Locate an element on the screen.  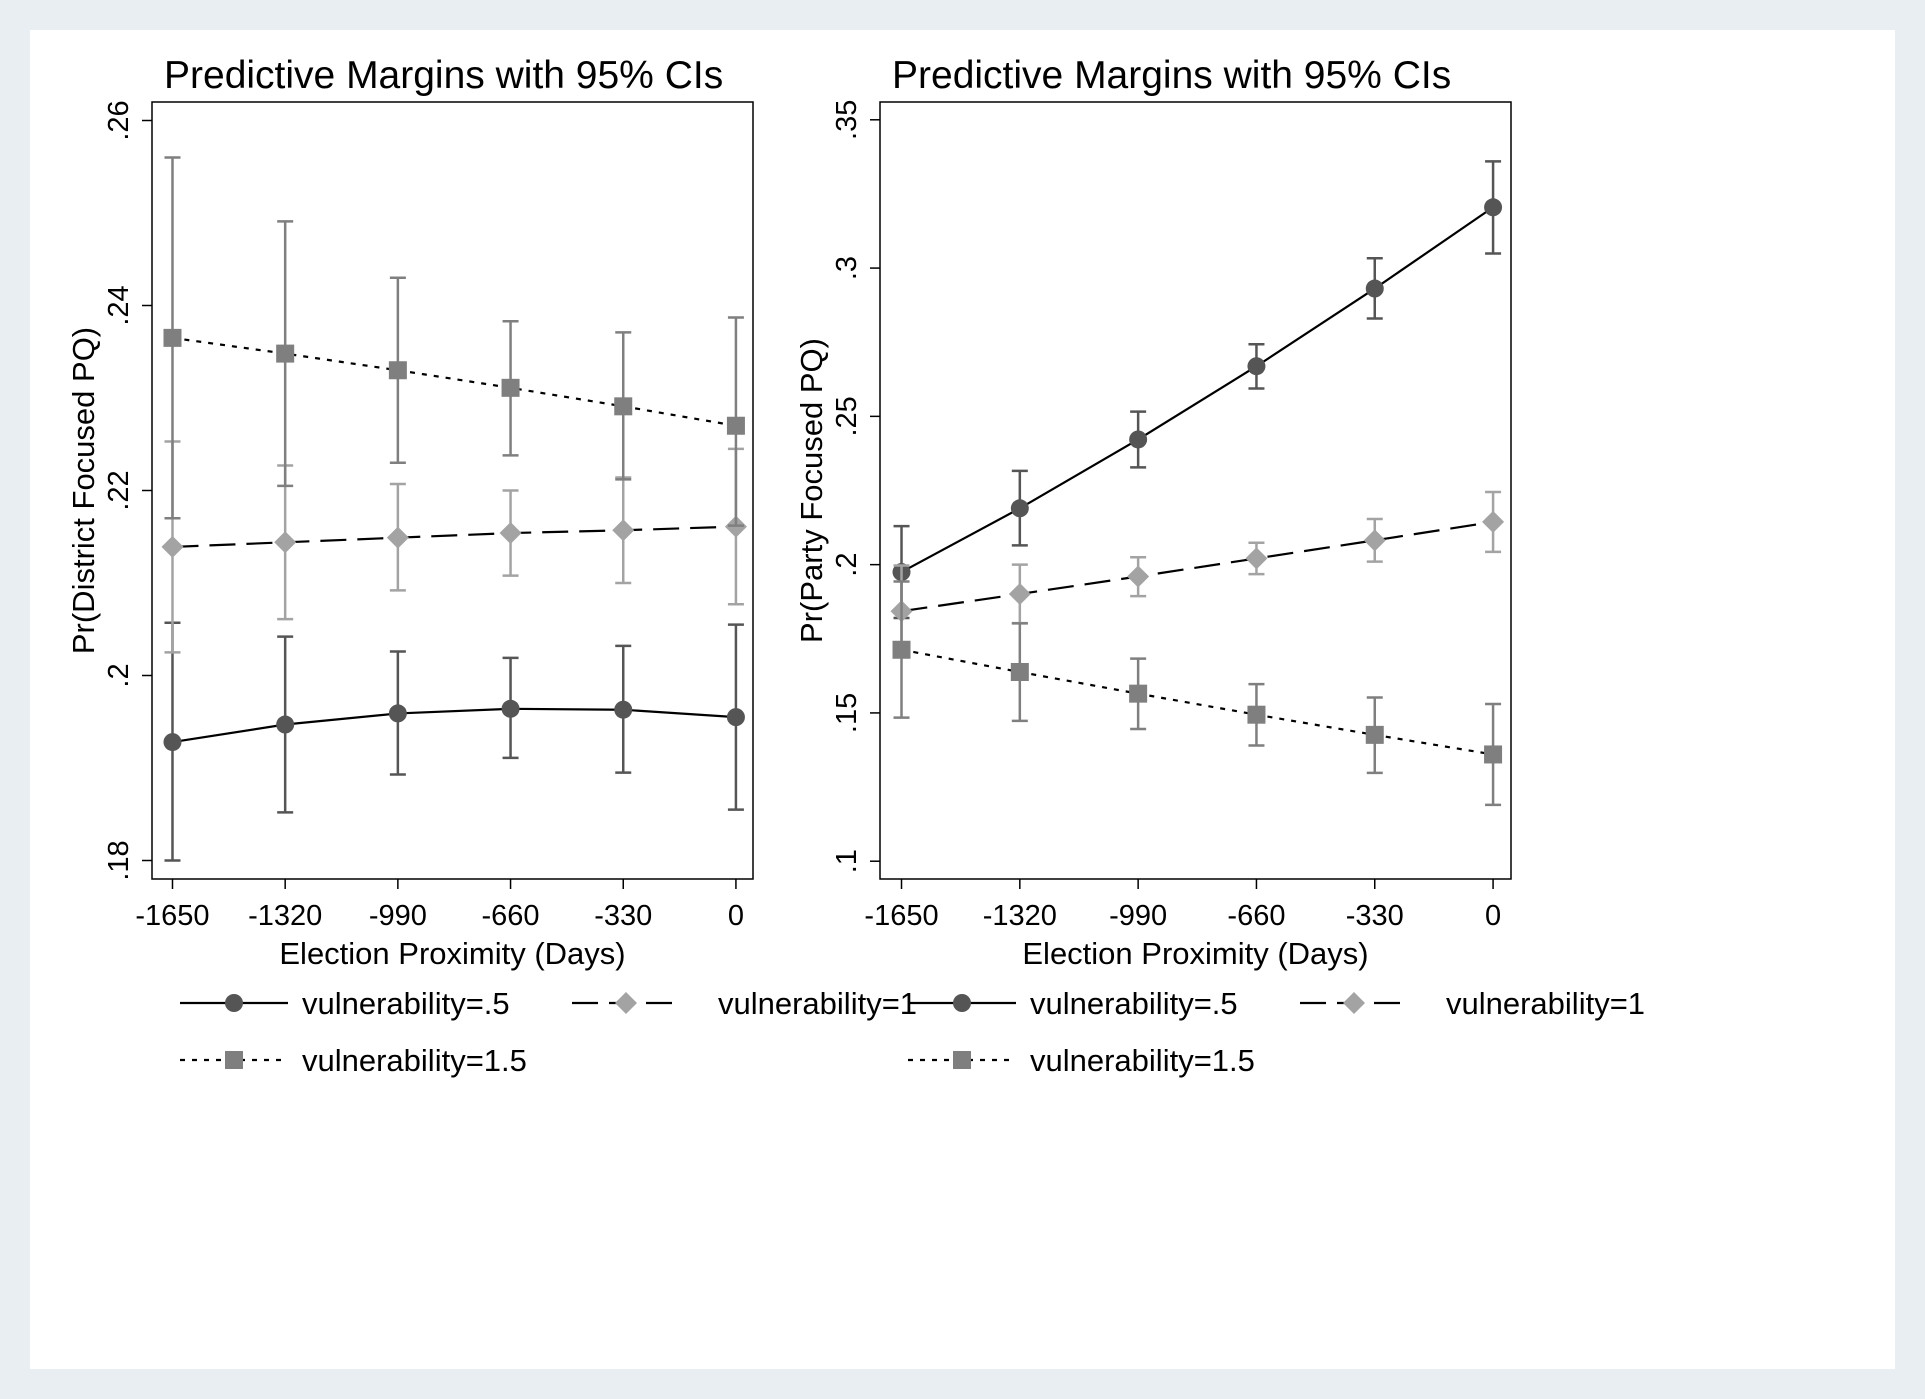
series-v05 is located at coordinates (1197, 390).